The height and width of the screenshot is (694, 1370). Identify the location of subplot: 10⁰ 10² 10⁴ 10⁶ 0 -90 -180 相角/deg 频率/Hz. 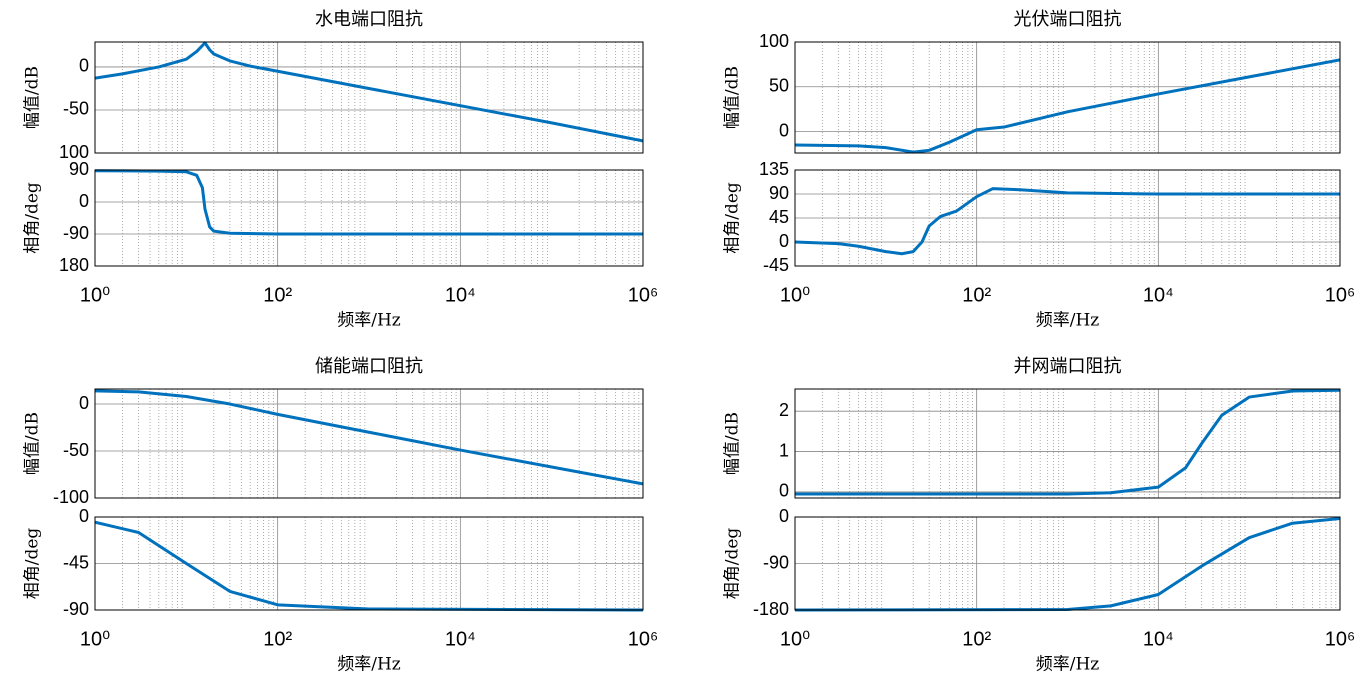
(1039, 590).